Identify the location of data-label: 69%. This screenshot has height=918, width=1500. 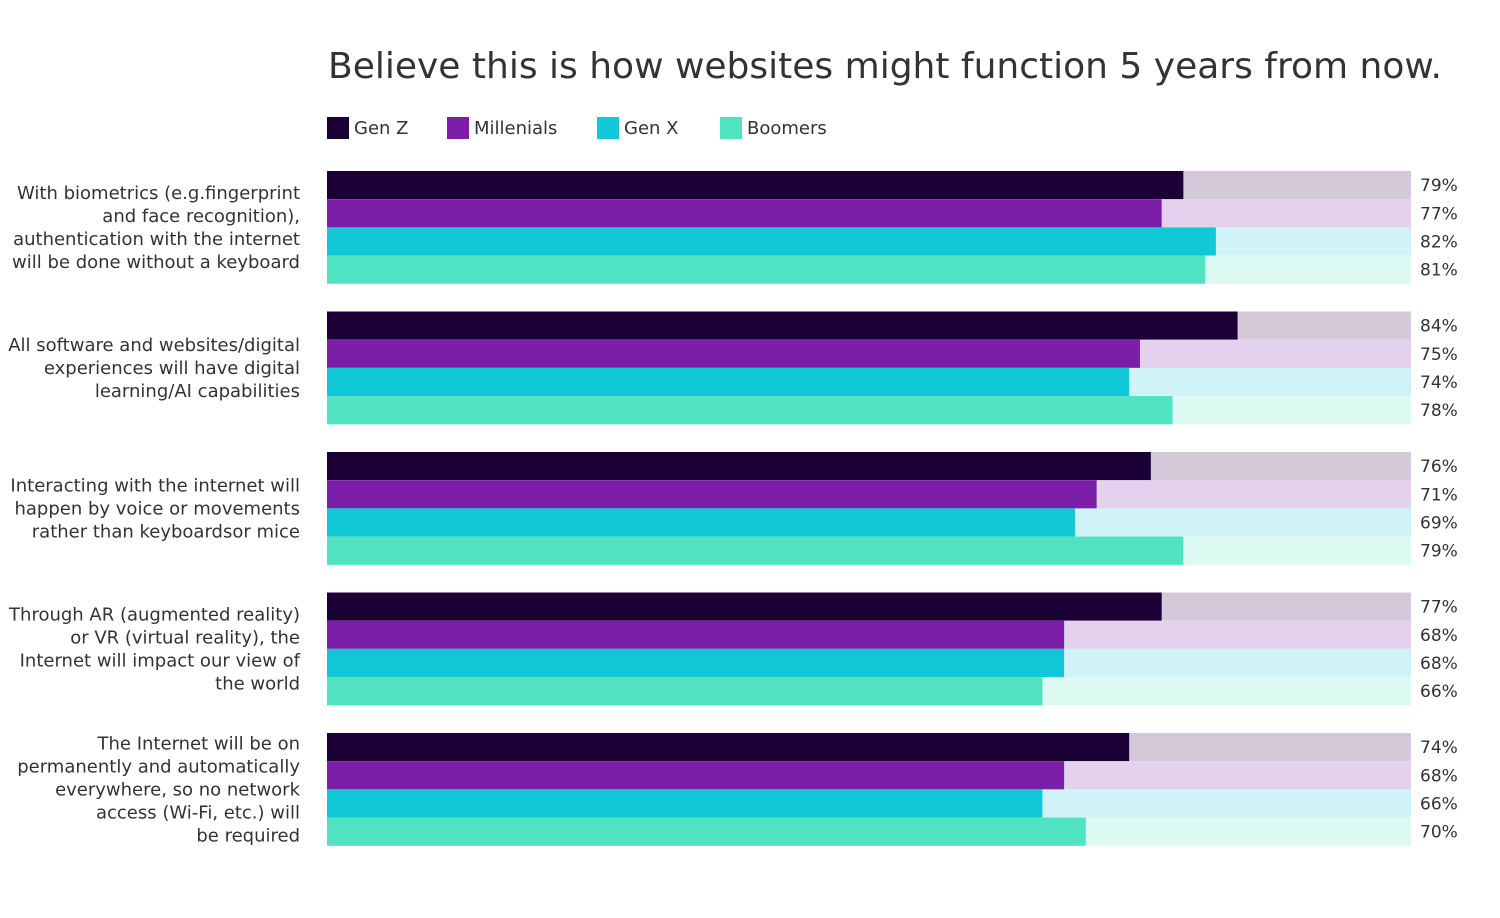
(1439, 524).